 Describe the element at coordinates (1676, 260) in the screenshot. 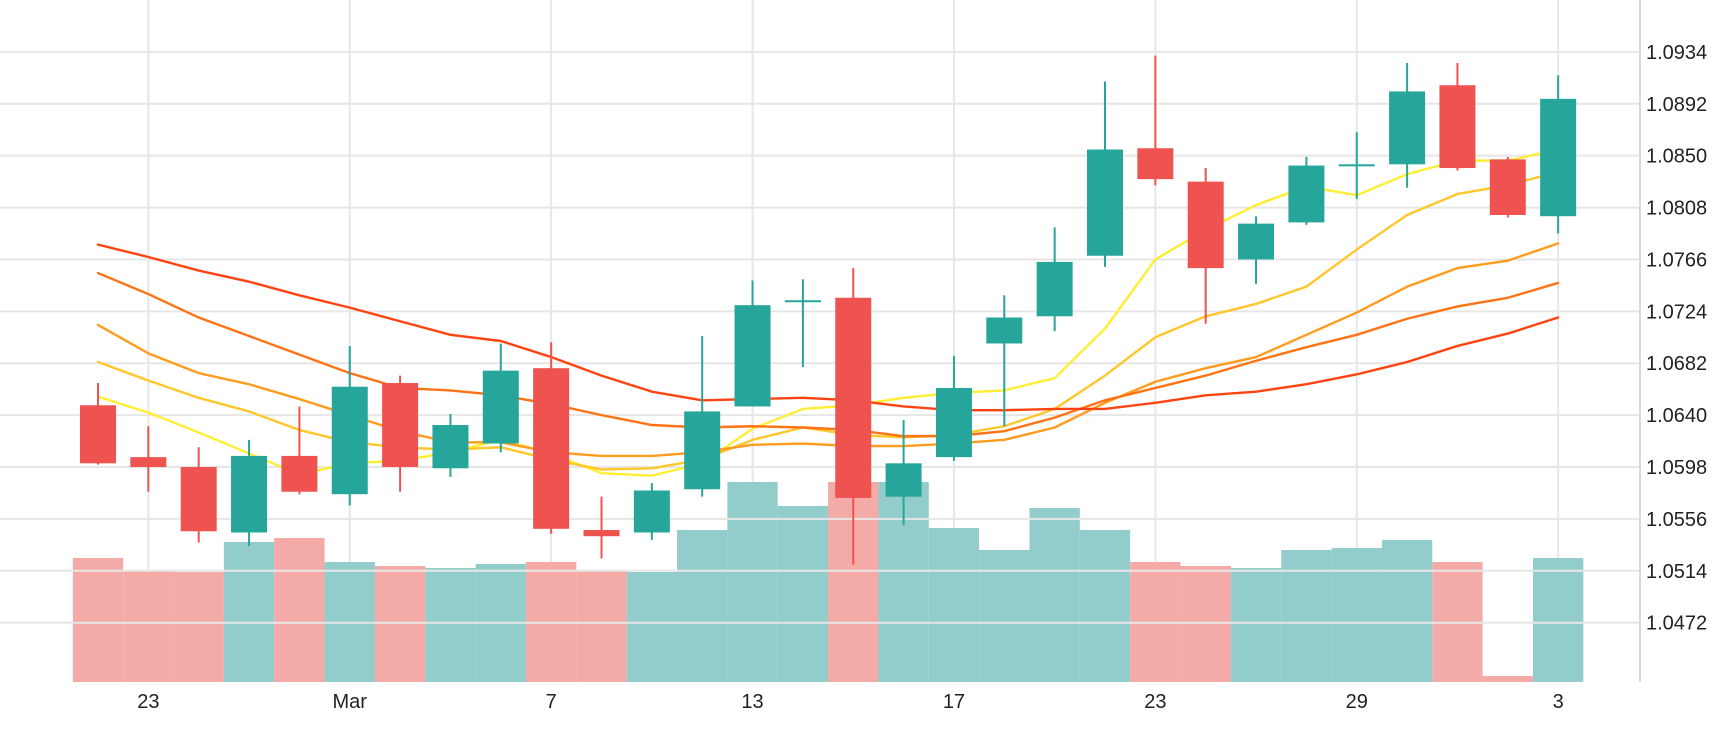

I see `y-tick-label: 1.0766` at that location.